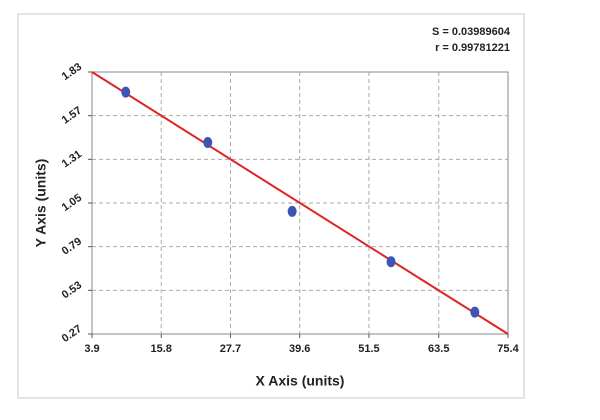  What do you see at coordinates (471, 32) in the screenshot?
I see `annotation: S = 0.03989604` at bounding box center [471, 32].